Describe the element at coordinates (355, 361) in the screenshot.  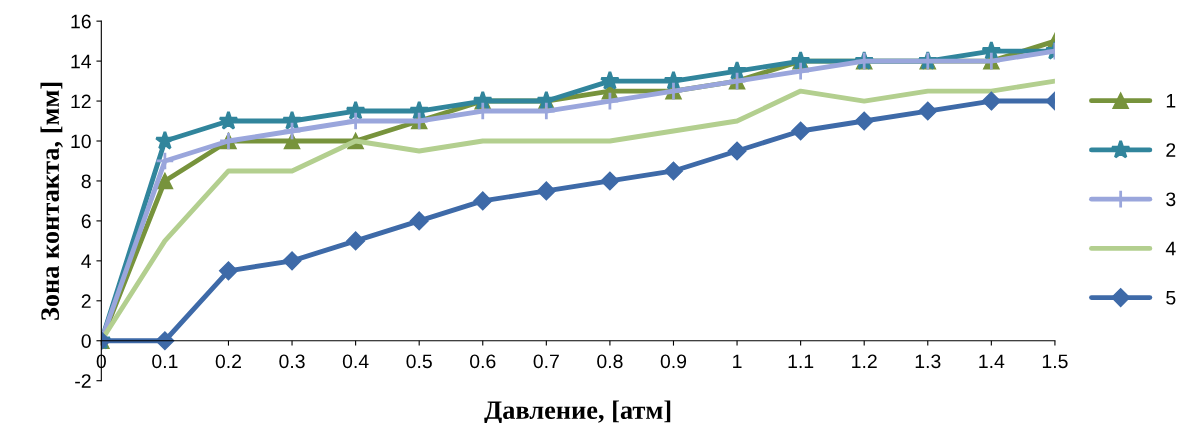
I see `x-tick-label: 0.4` at that location.